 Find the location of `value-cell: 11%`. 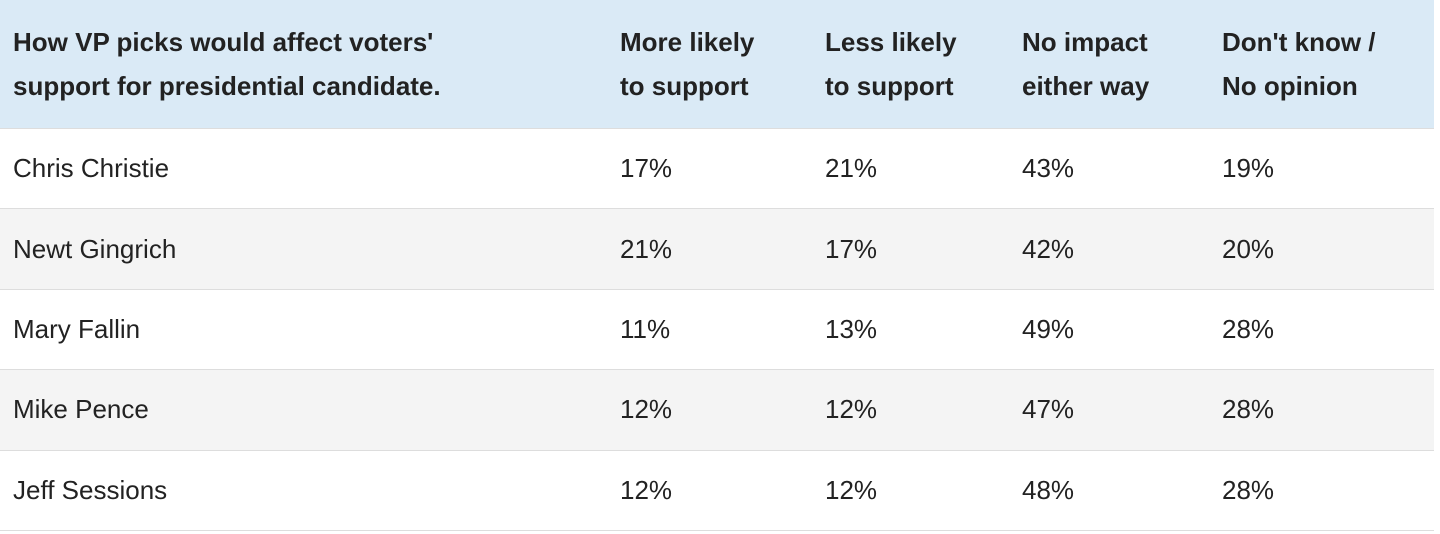

value-cell: 11% is located at coordinates (645, 328).